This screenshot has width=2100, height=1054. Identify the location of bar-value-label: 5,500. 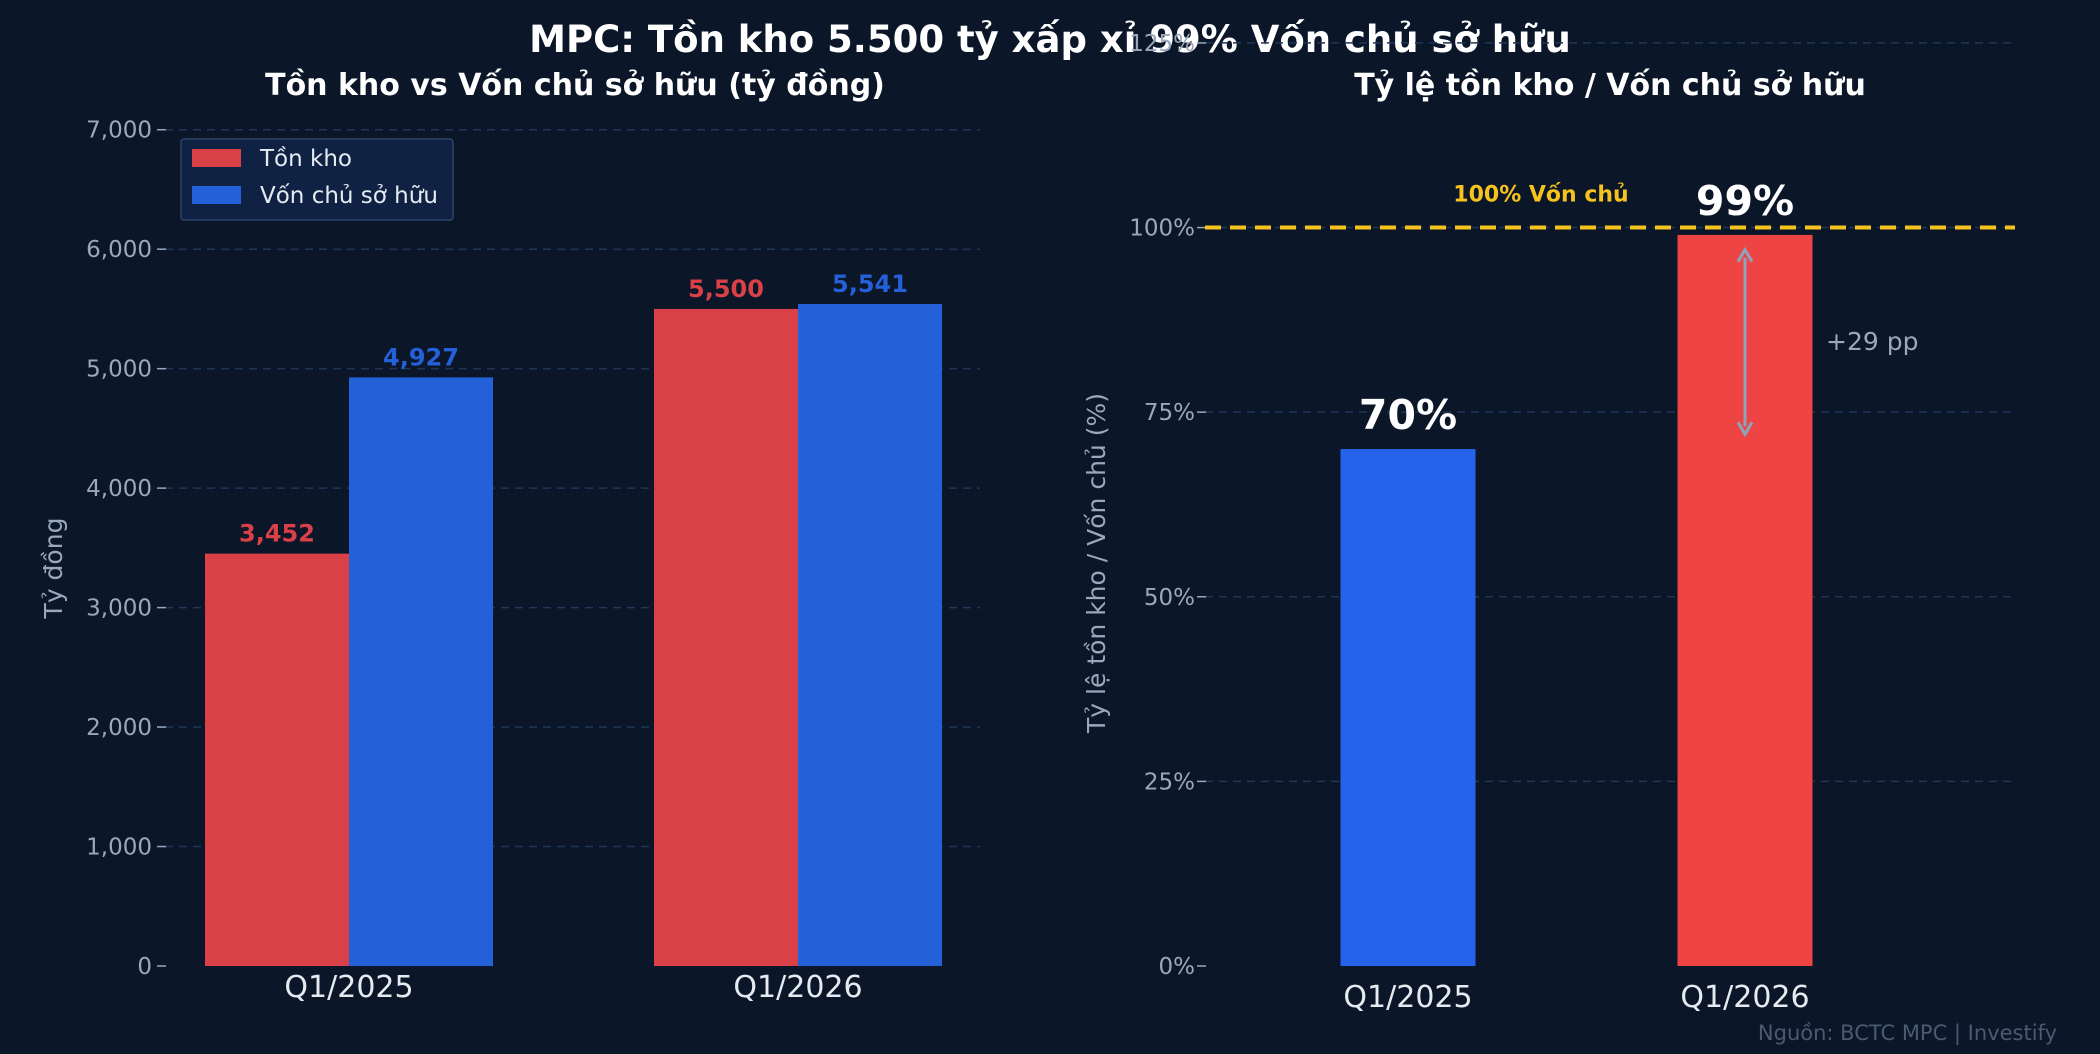
(726, 289).